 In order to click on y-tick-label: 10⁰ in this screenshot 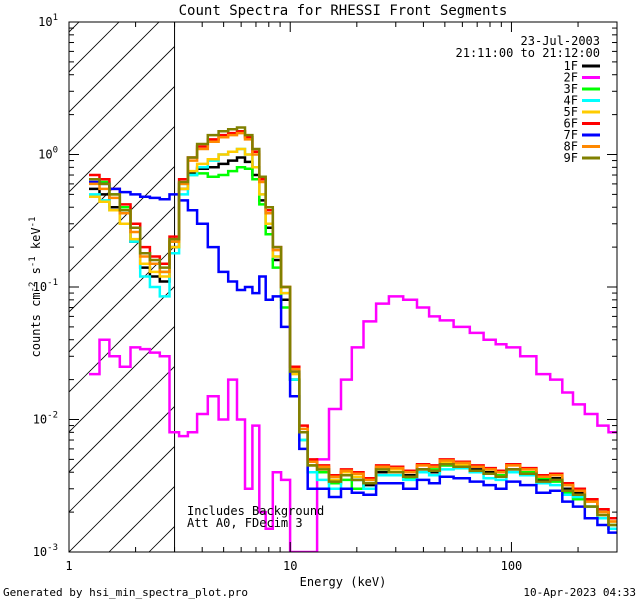, I will do `click(48, 154)`.